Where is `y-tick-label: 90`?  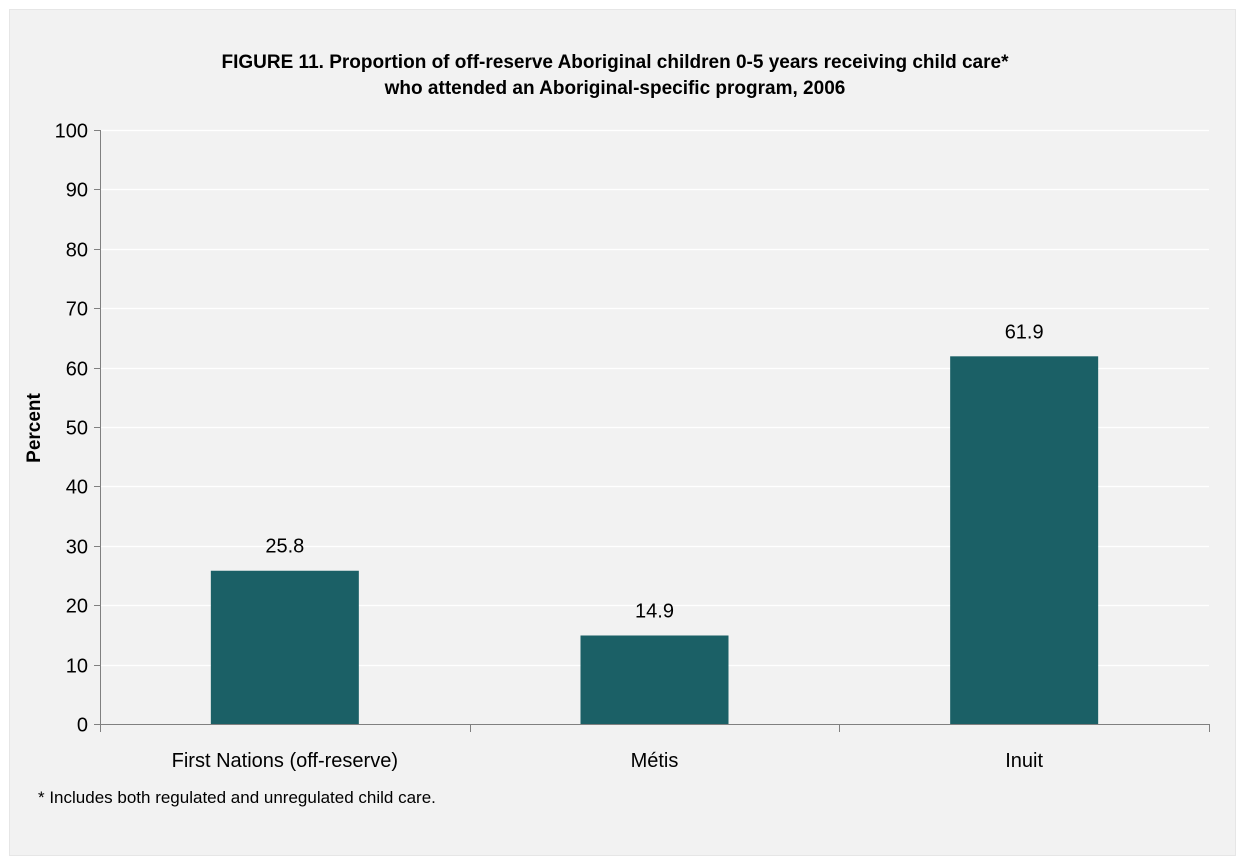
y-tick-label: 90 is located at coordinates (77, 191).